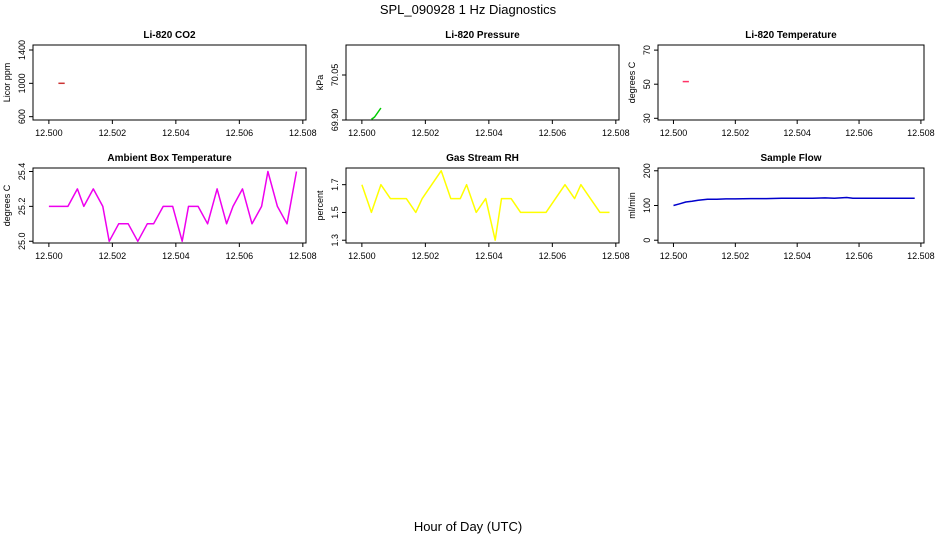  Describe the element at coordinates (468, 526) in the screenshot. I see `x-axis-label: Hour of Day (UTC)` at that location.